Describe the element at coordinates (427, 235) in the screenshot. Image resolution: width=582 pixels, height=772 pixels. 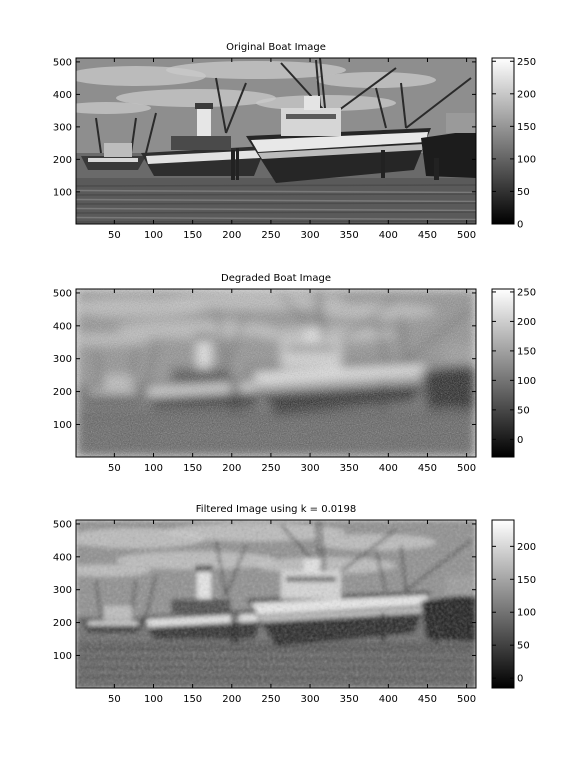
I see `x-tick-label: 450` at that location.